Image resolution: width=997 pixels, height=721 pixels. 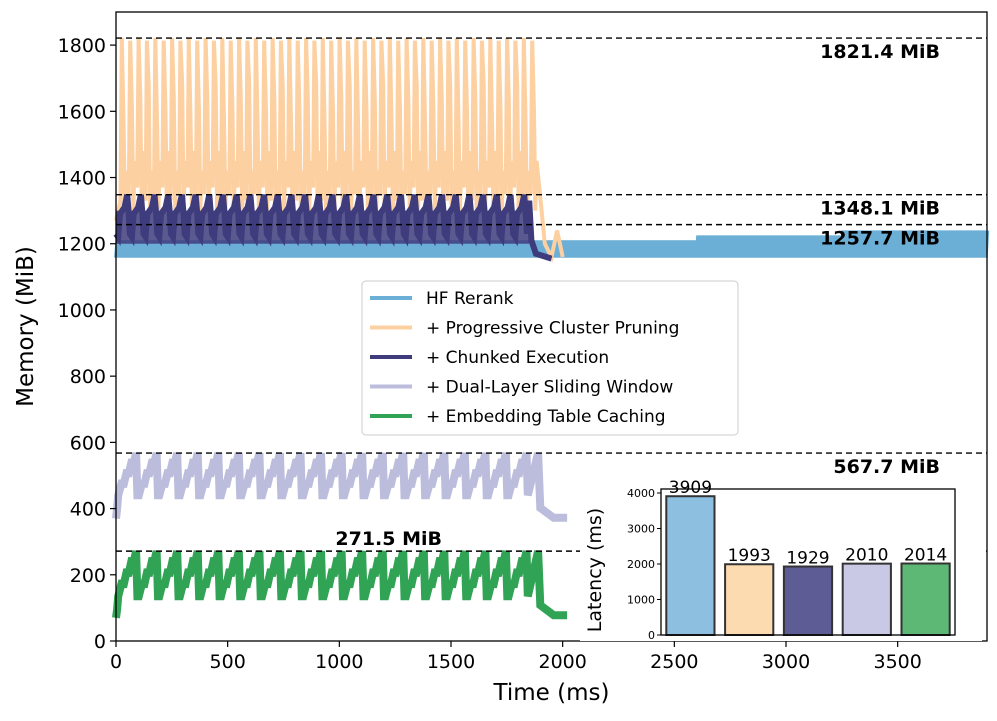 I want to click on y-tick-label-4: 800, so click(x=88, y=377).